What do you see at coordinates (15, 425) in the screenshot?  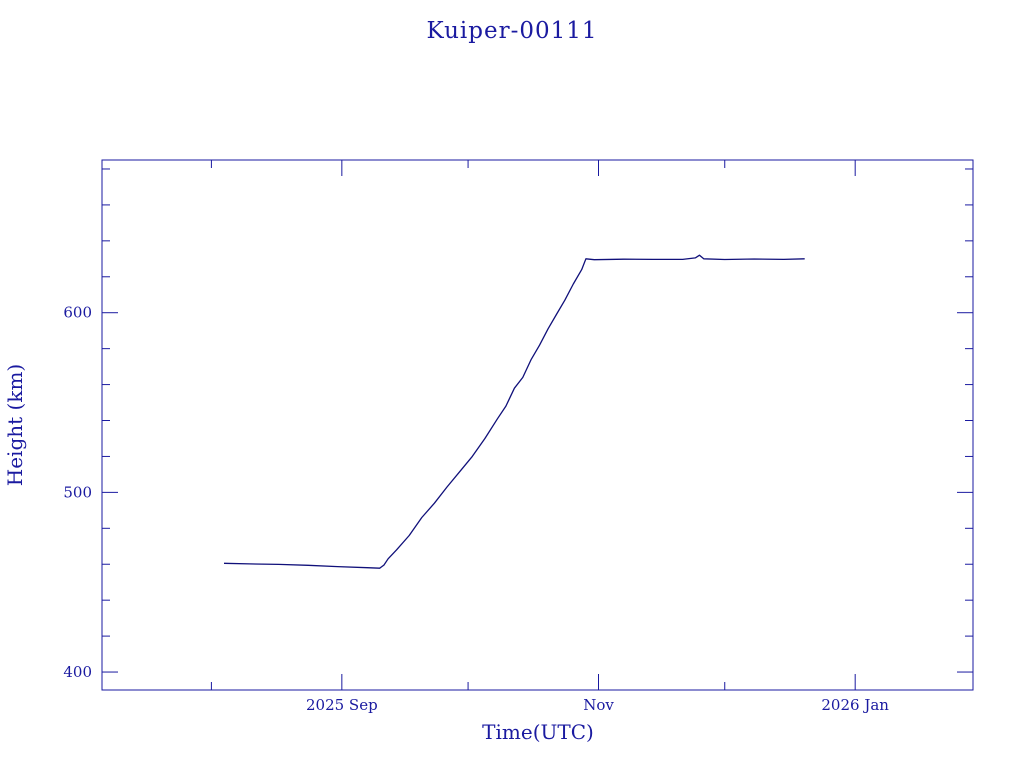 I see `y-axis-label: Height (km)` at bounding box center [15, 425].